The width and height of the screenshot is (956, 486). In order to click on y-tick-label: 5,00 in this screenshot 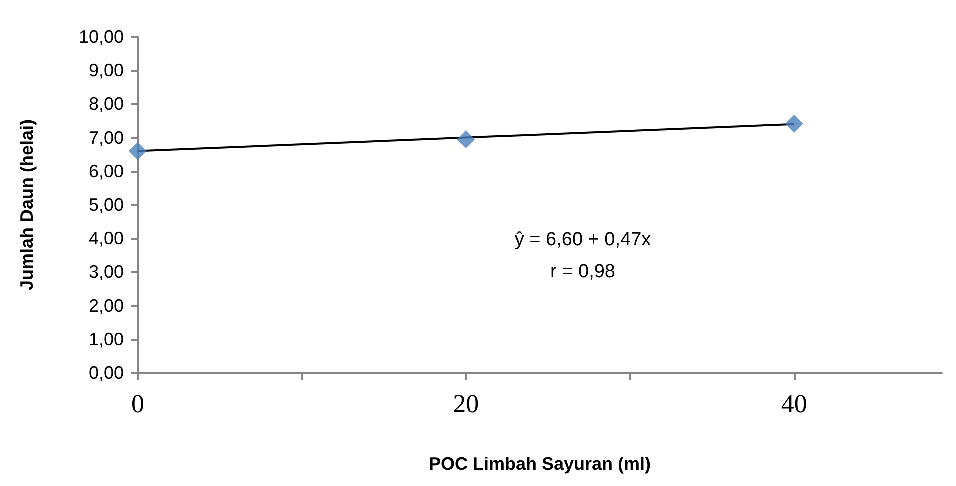, I will do `click(106, 205)`.